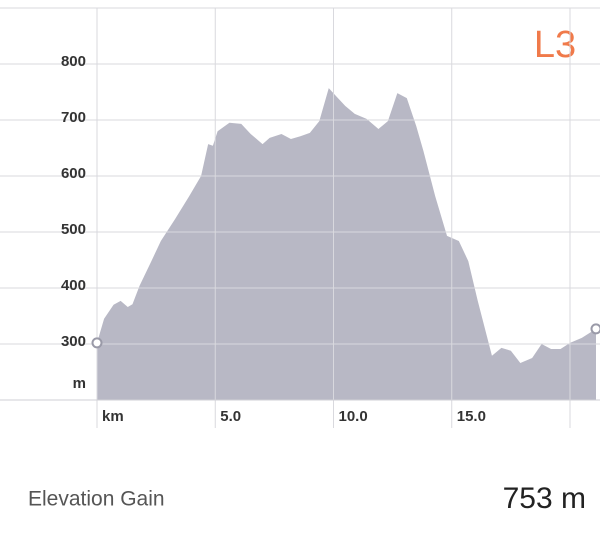  I want to click on y-tick-label: 300, so click(73, 341).